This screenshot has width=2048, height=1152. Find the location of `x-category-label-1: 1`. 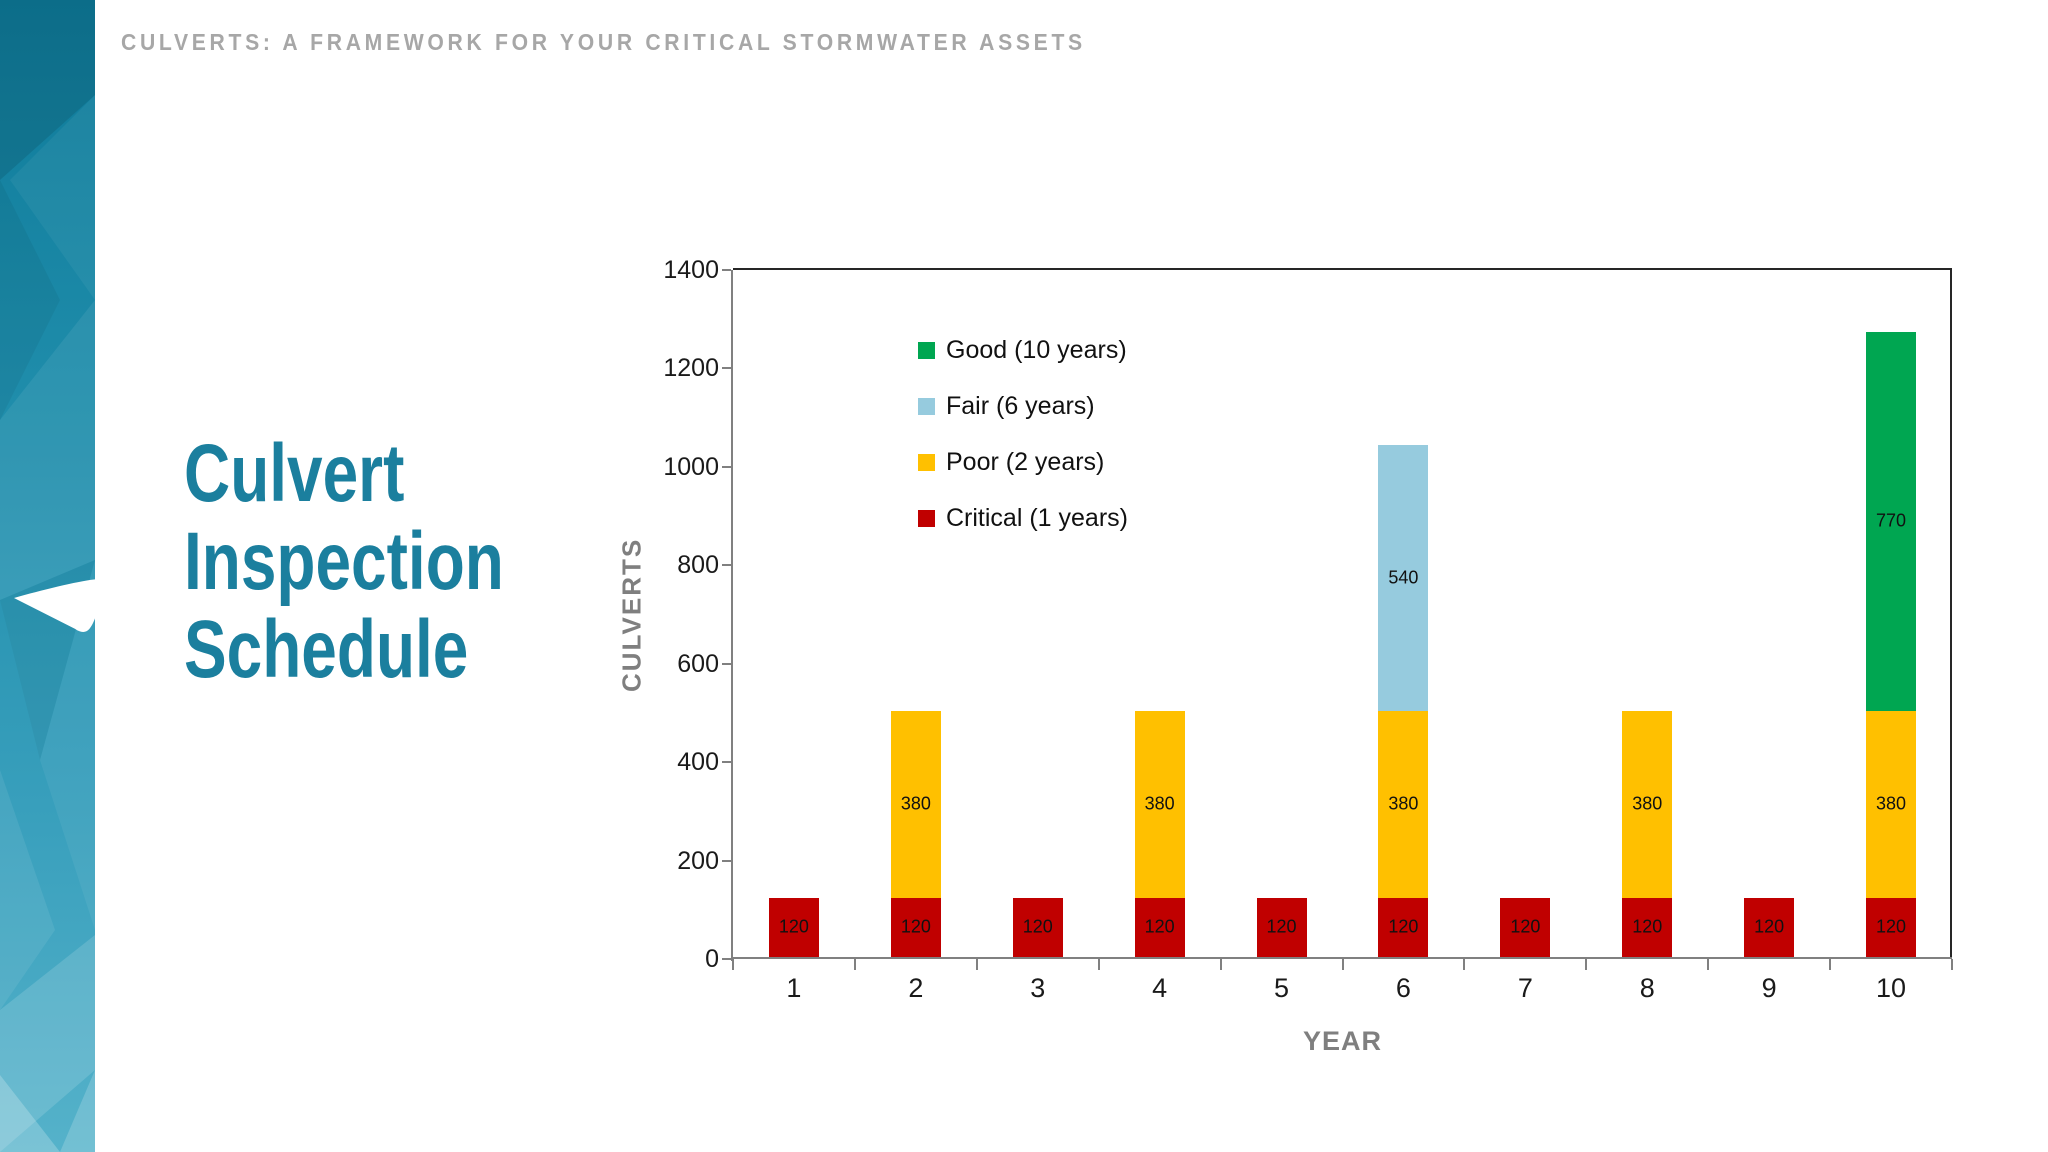

x-category-label-1: 1 is located at coordinates (794, 988).